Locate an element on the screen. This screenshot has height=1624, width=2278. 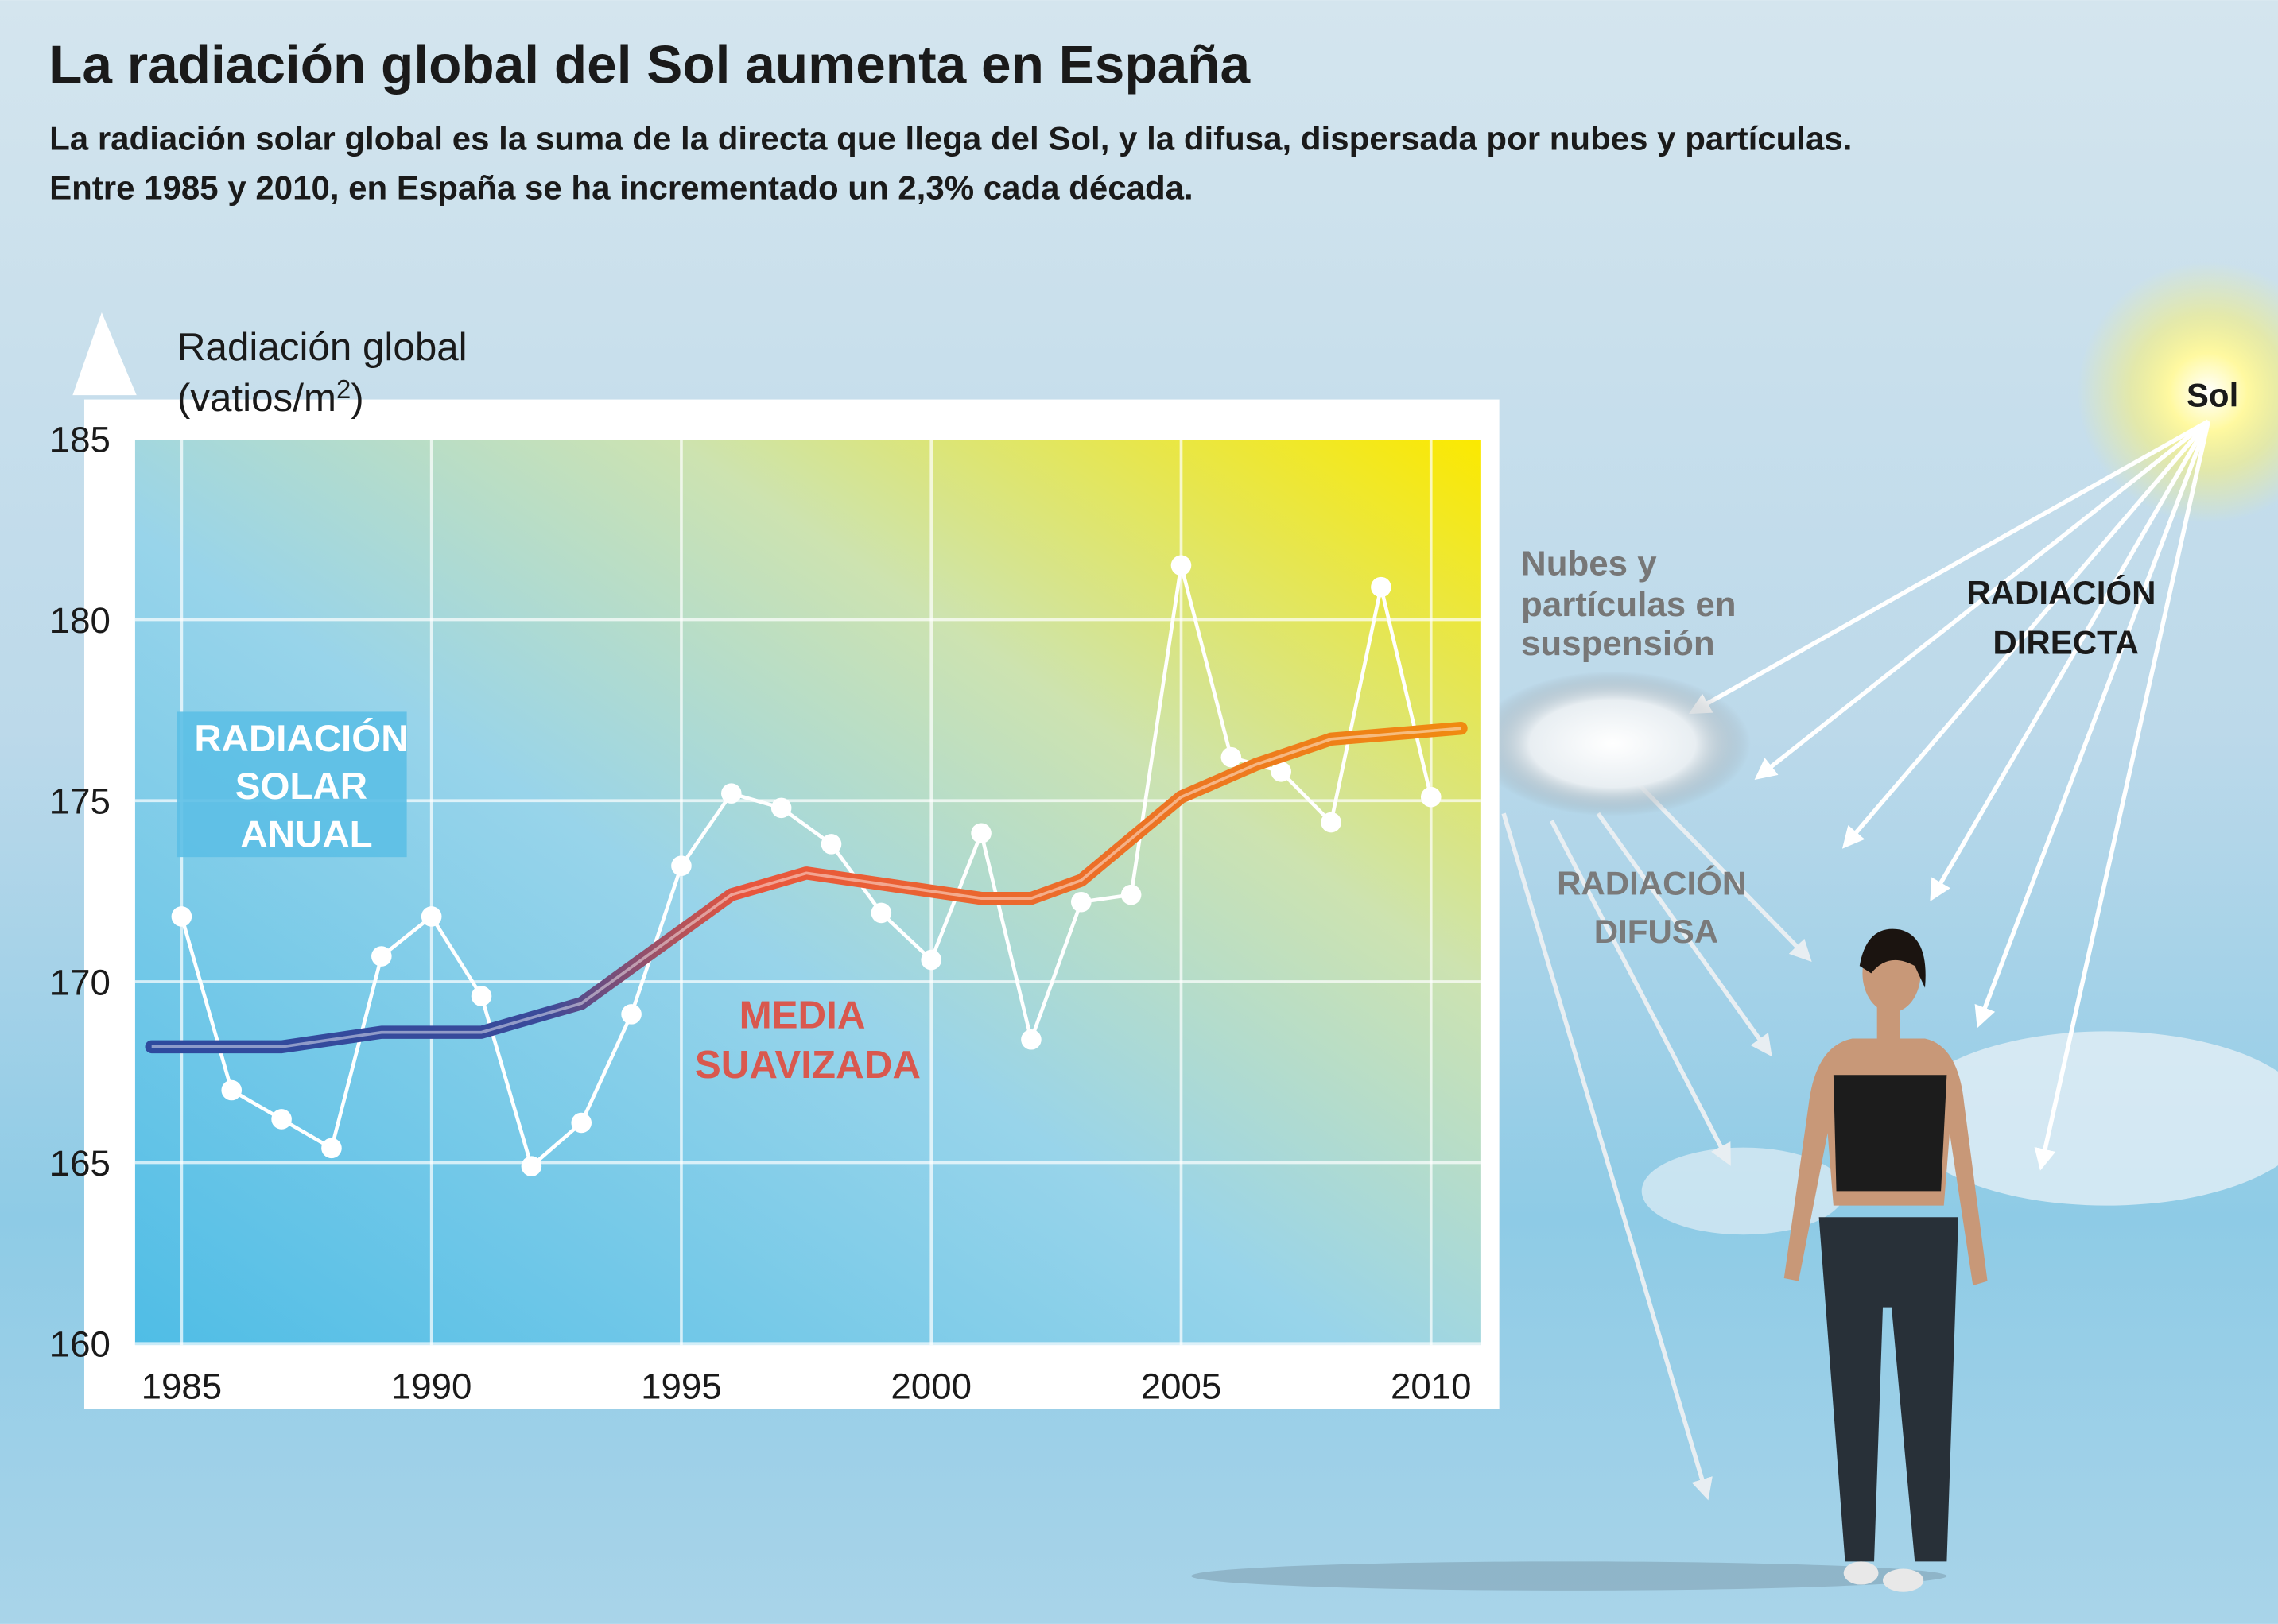
x-tick-label: 2005 is located at coordinates (1181, 1386).